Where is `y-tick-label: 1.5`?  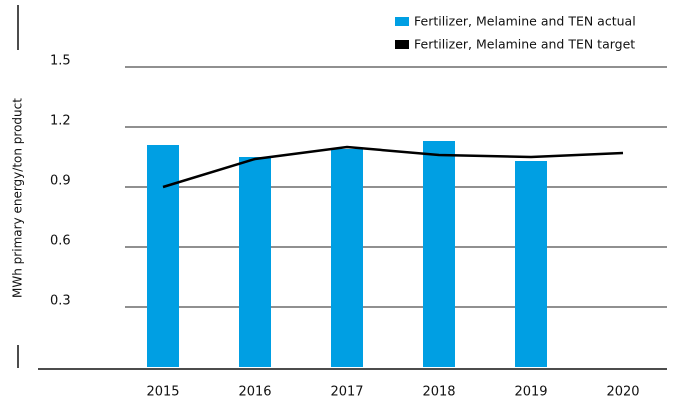 y-tick-label: 1.5 is located at coordinates (60, 61).